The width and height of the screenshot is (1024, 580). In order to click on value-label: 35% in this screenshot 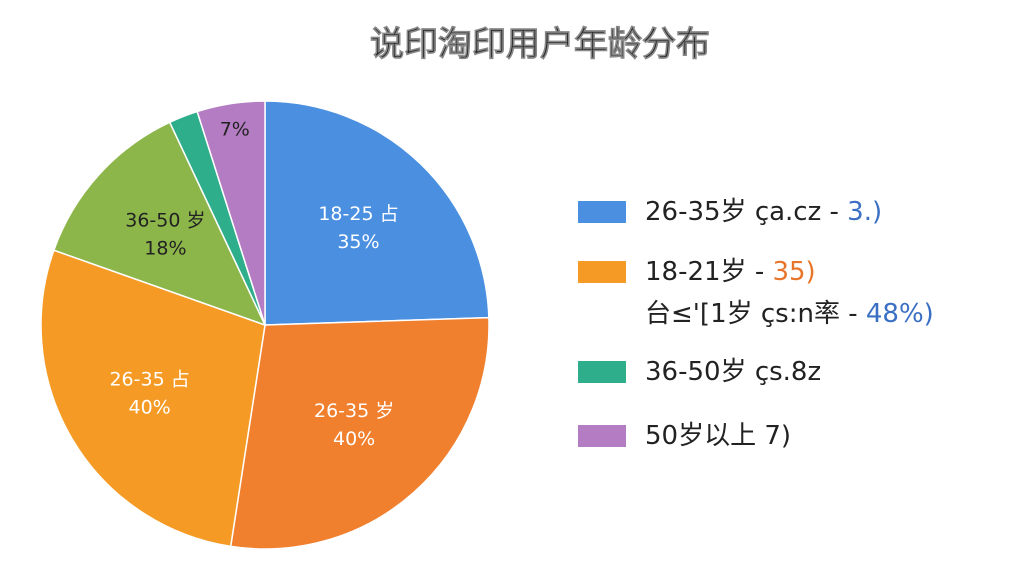, I will do `click(358, 242)`.